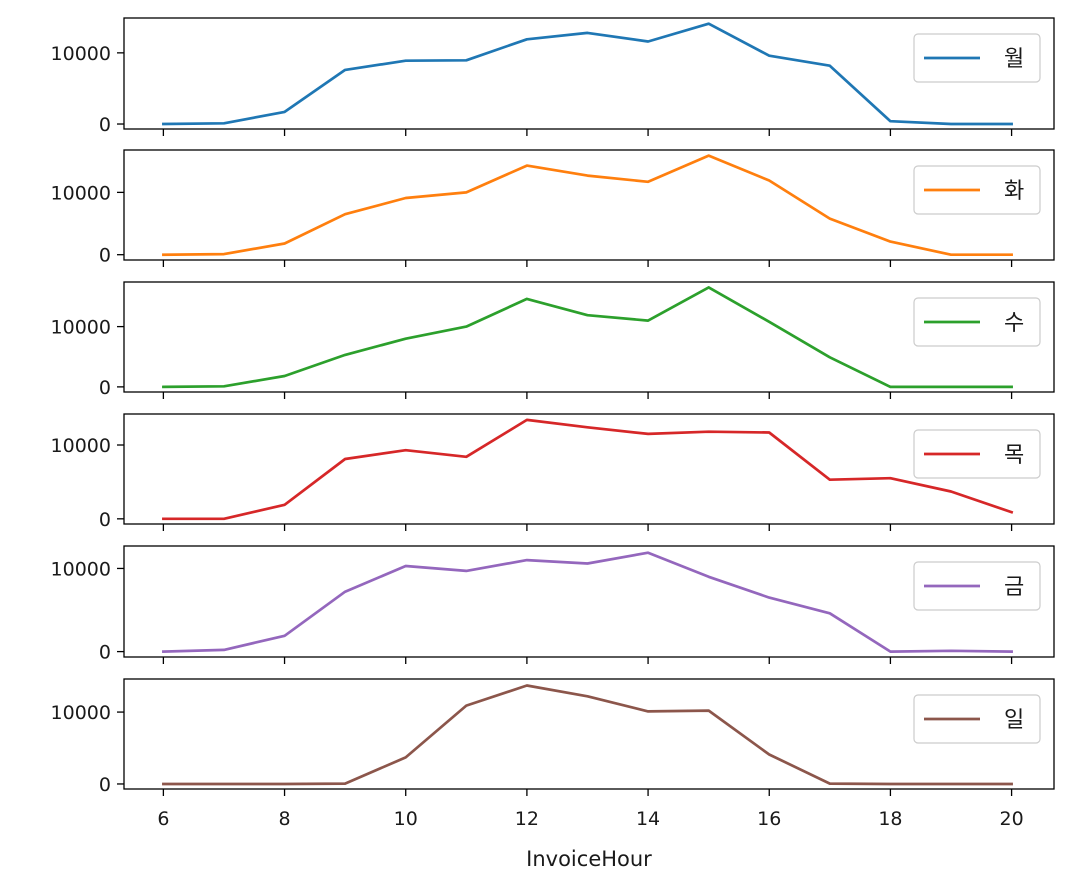  I want to click on legend: 수, so click(977, 322).